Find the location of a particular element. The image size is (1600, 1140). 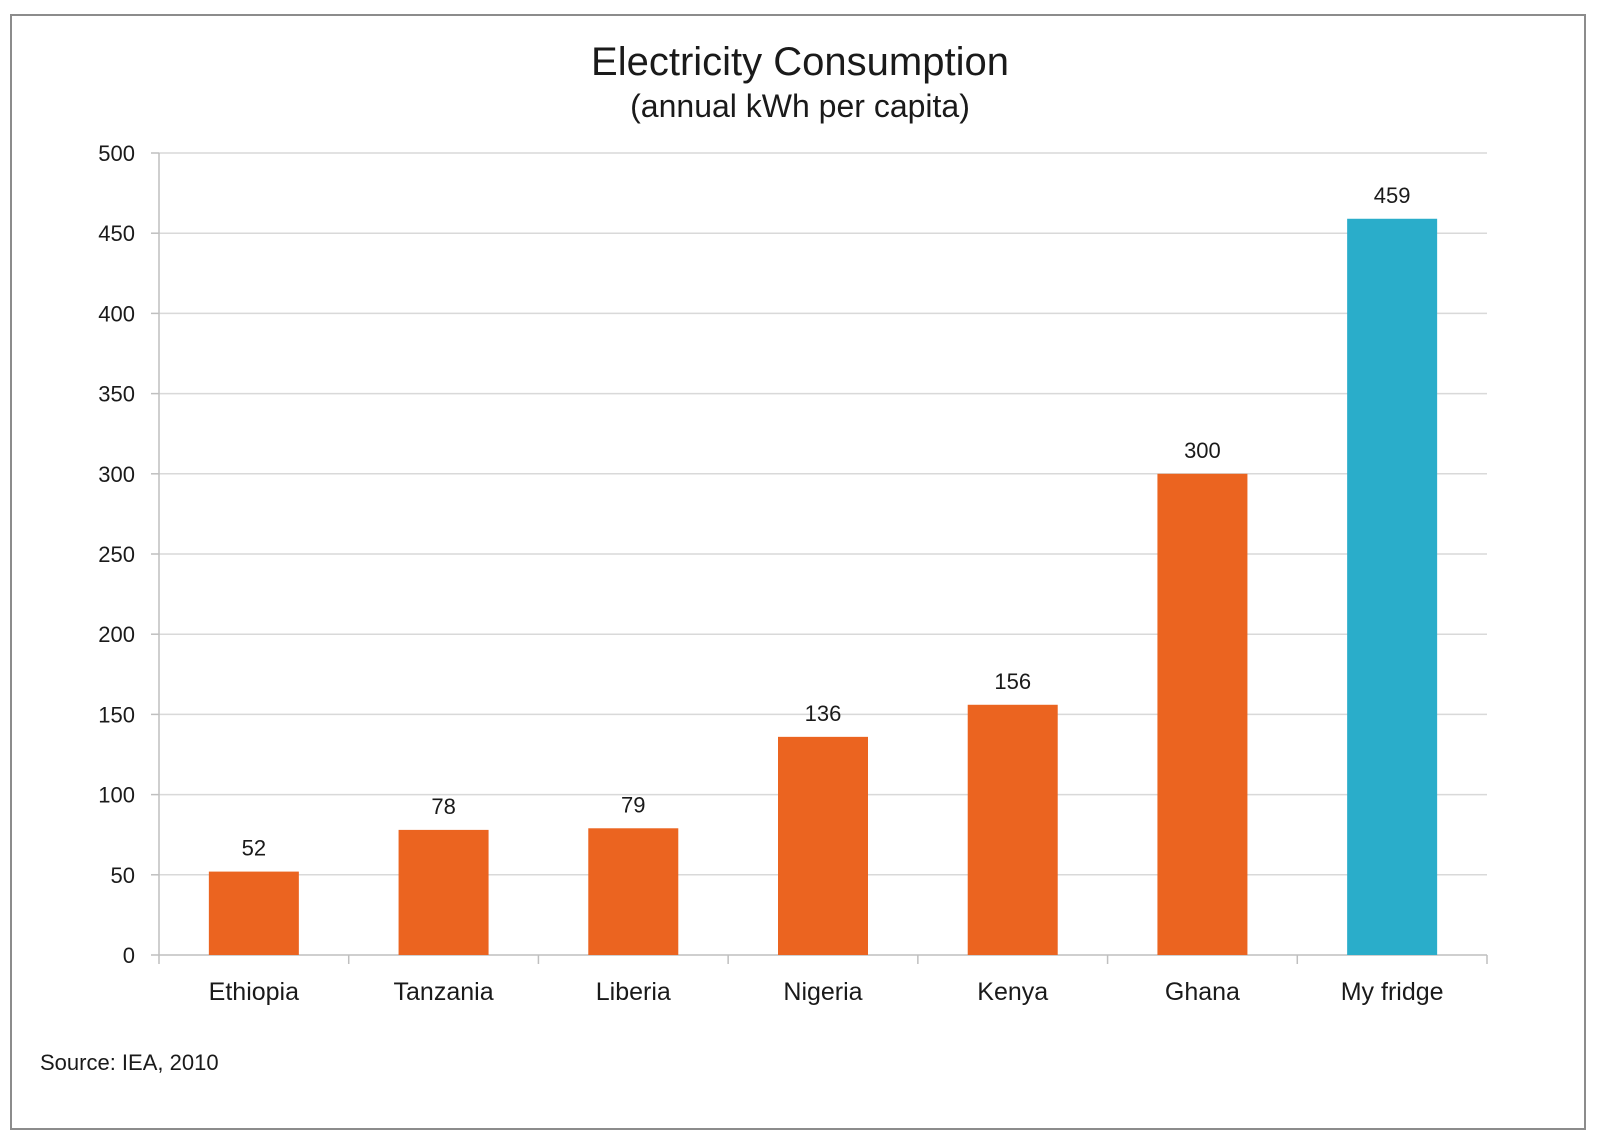

y-tick-label-200: 200 is located at coordinates (116, 634).